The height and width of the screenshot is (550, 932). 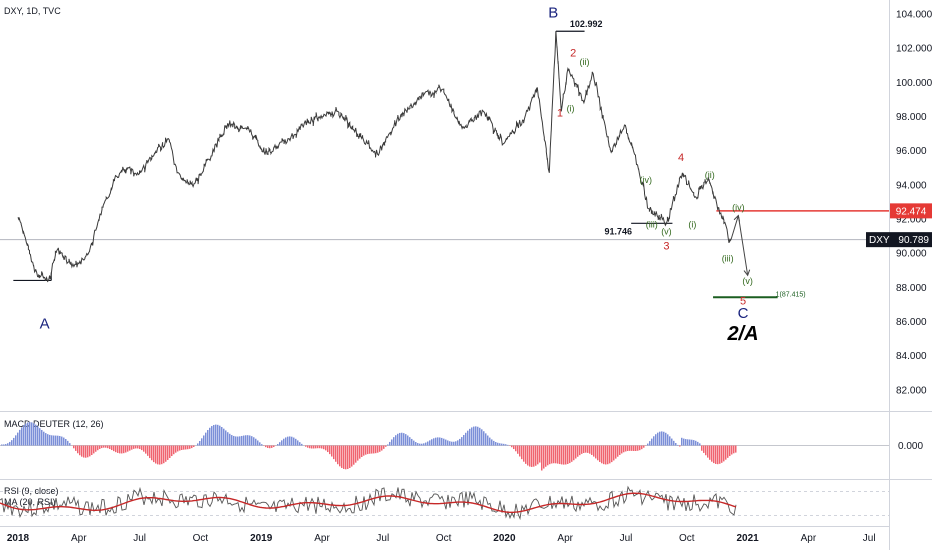 I want to click on svg-text: DXY, so click(x=879, y=240).